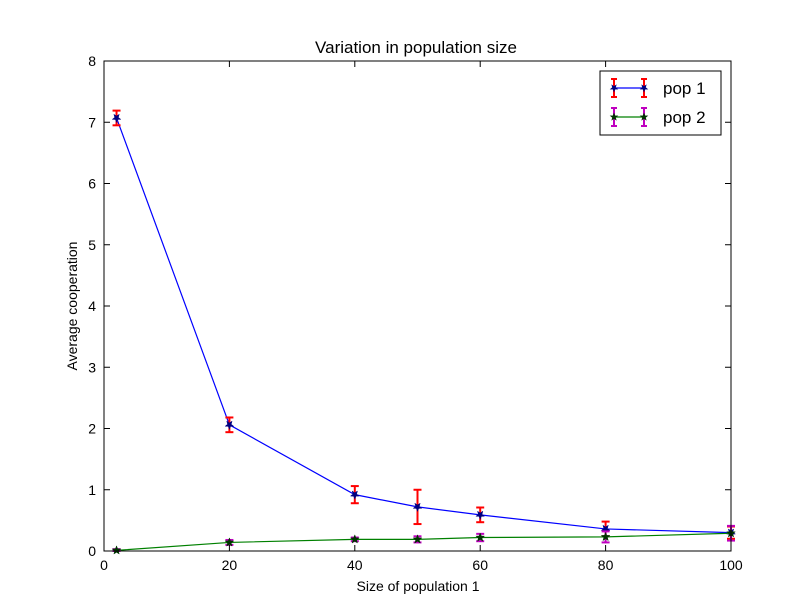 This screenshot has height=612, width=812. Describe the element at coordinates (92, 122) in the screenshot. I see `y-tick-label: 7` at that location.